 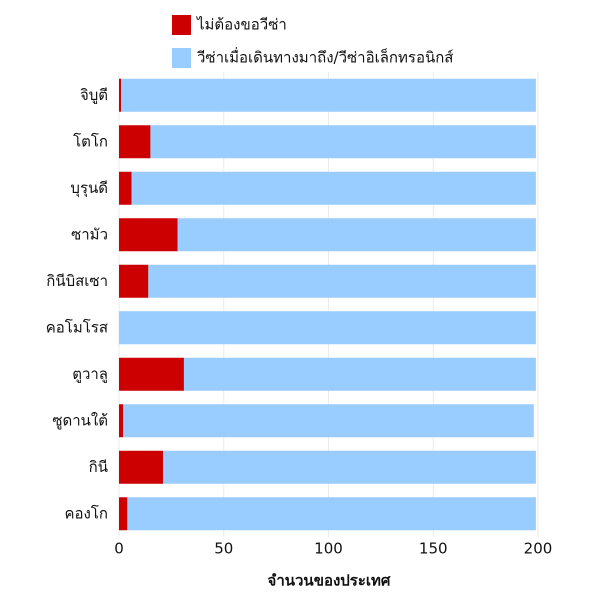 What do you see at coordinates (329, 581) in the screenshot?
I see `x-axis-label: จำนวนของประเทศ` at bounding box center [329, 581].